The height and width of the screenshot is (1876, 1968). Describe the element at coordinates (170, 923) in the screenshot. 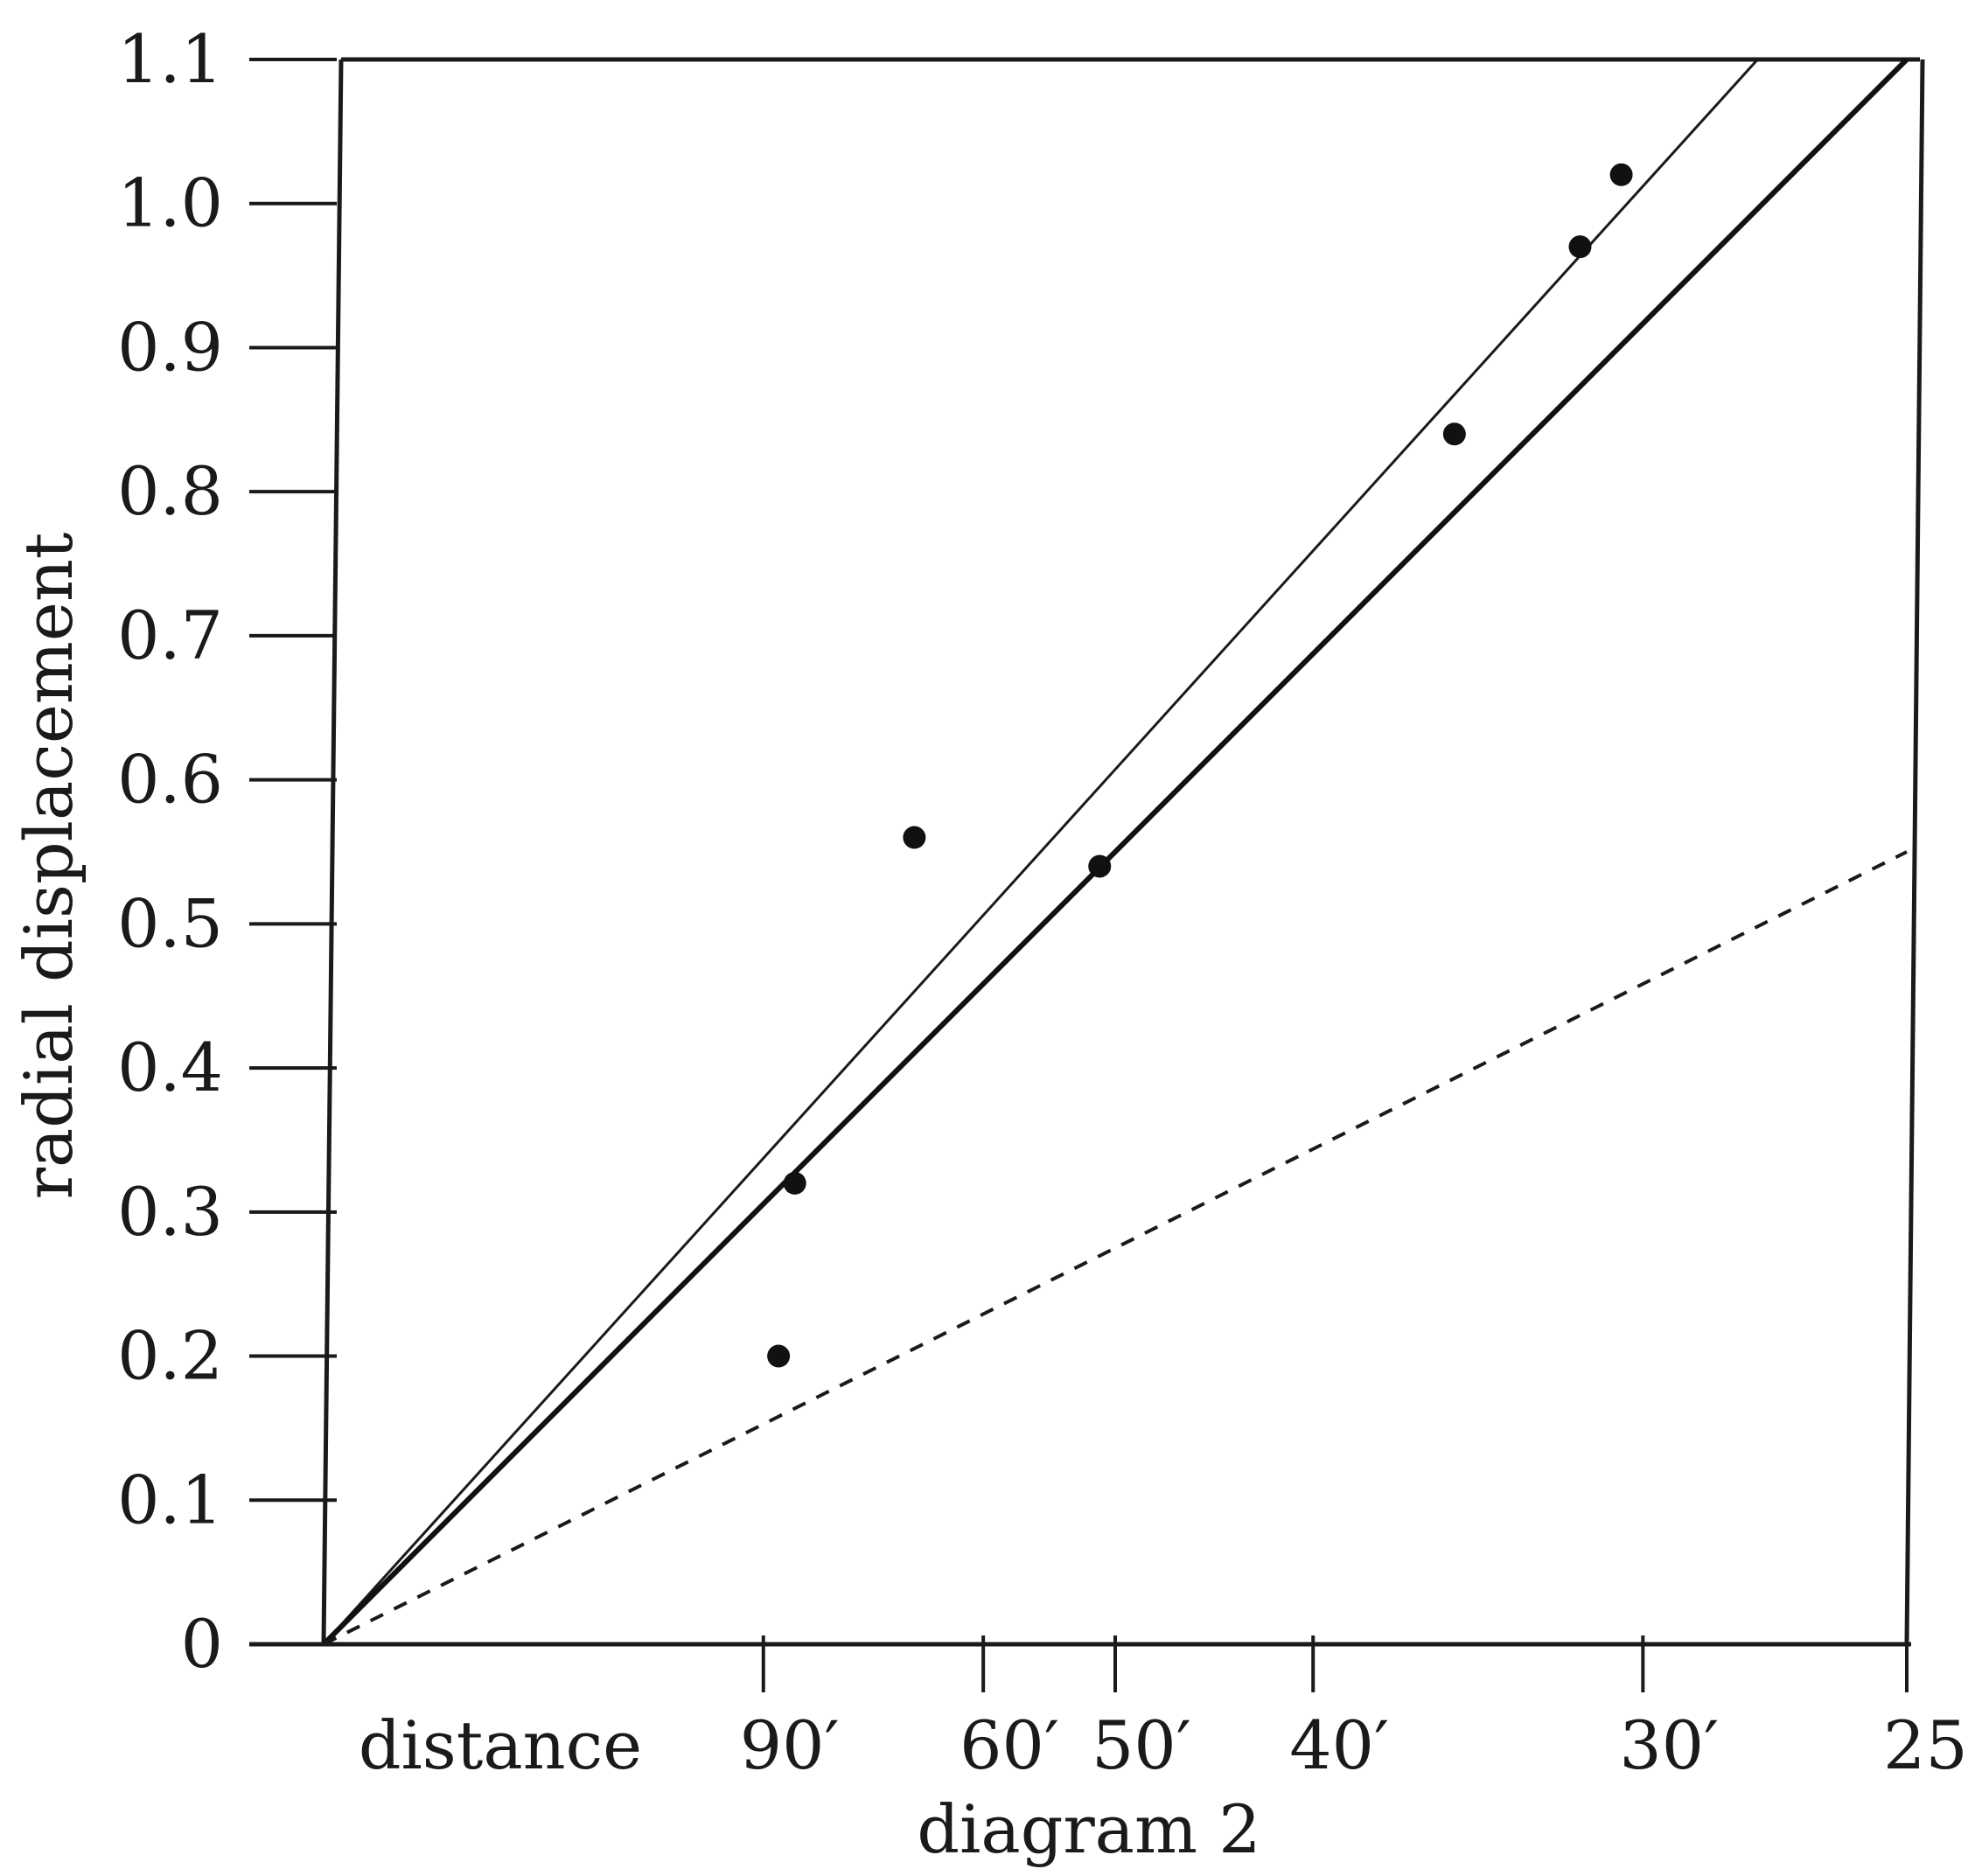

I see `y-tick-label: 0.5` at that location.